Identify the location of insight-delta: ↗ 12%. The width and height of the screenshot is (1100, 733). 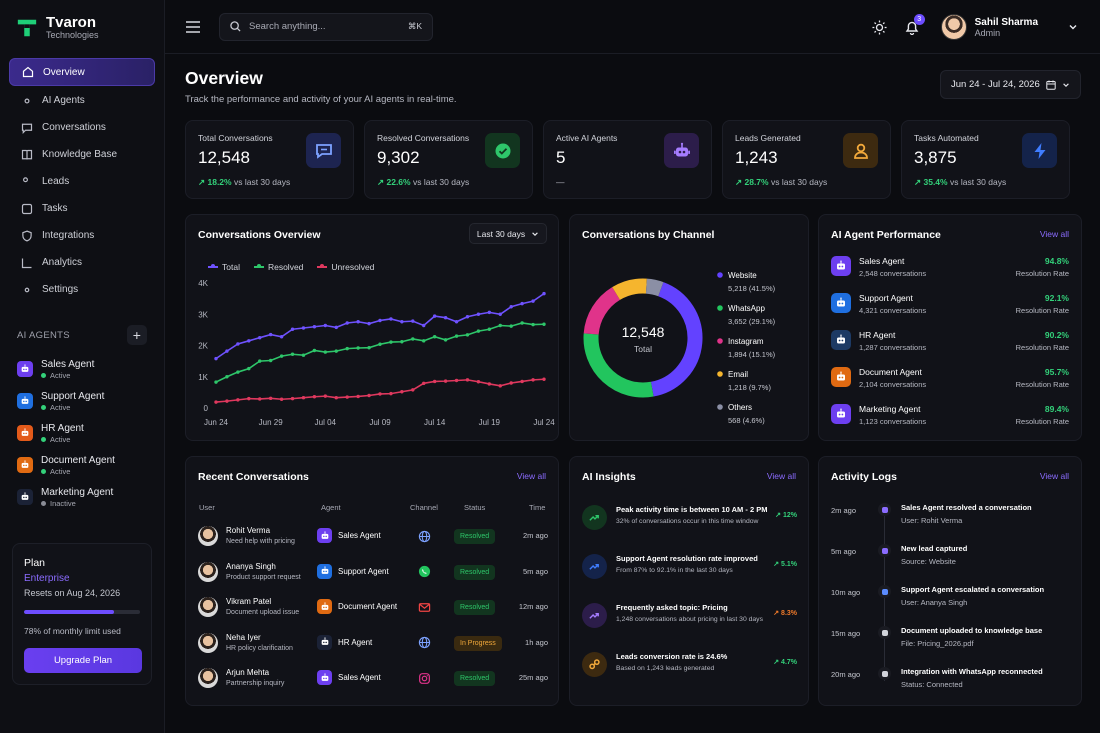
(786, 515).